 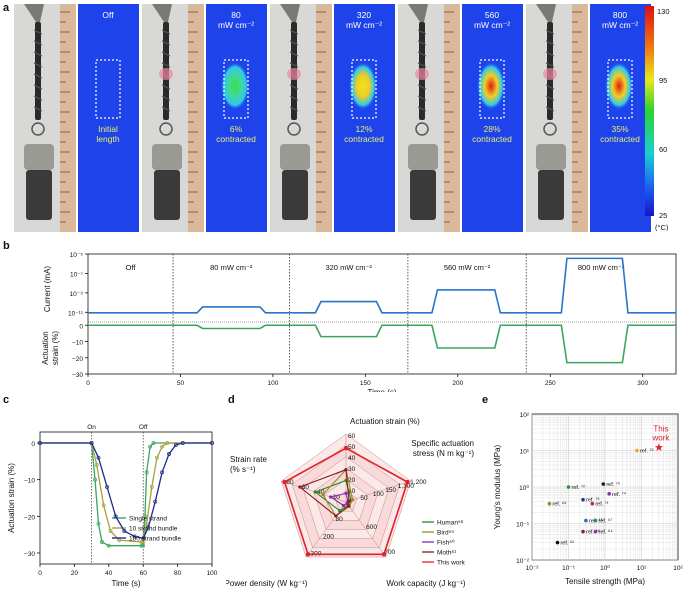 What do you see at coordinates (155, 539) in the screenshot?
I see `c-legend-label: 100 strand bundle` at bounding box center [155, 539].